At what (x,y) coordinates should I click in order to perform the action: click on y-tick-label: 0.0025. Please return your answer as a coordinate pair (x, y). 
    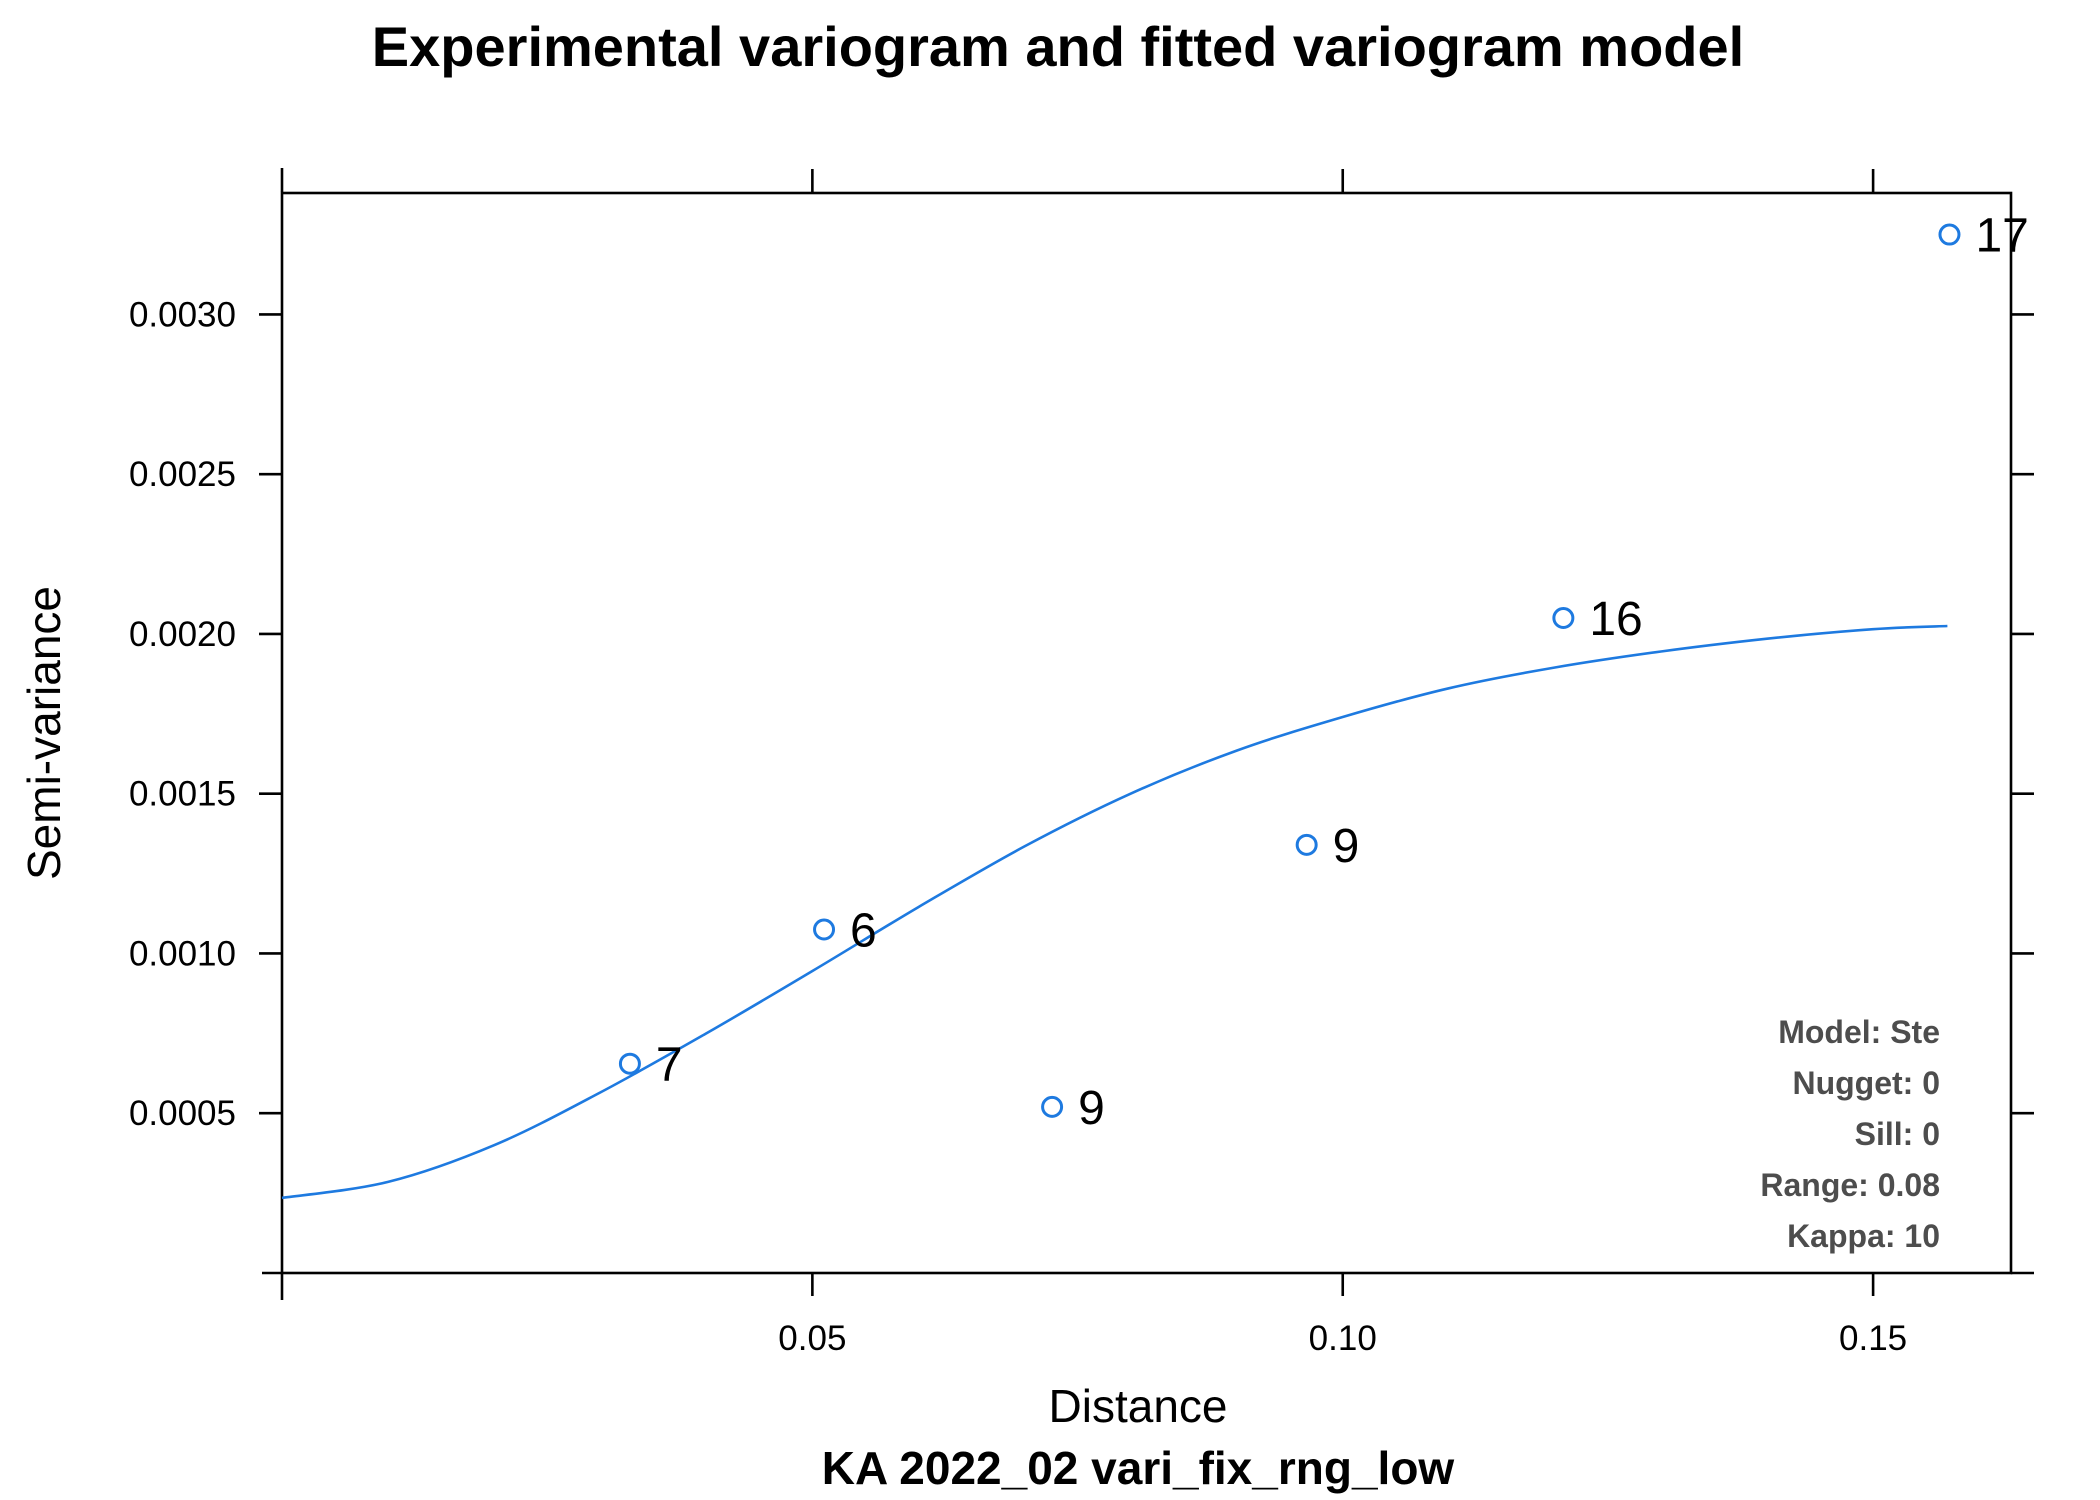
    Looking at the image, I should click on (182, 474).